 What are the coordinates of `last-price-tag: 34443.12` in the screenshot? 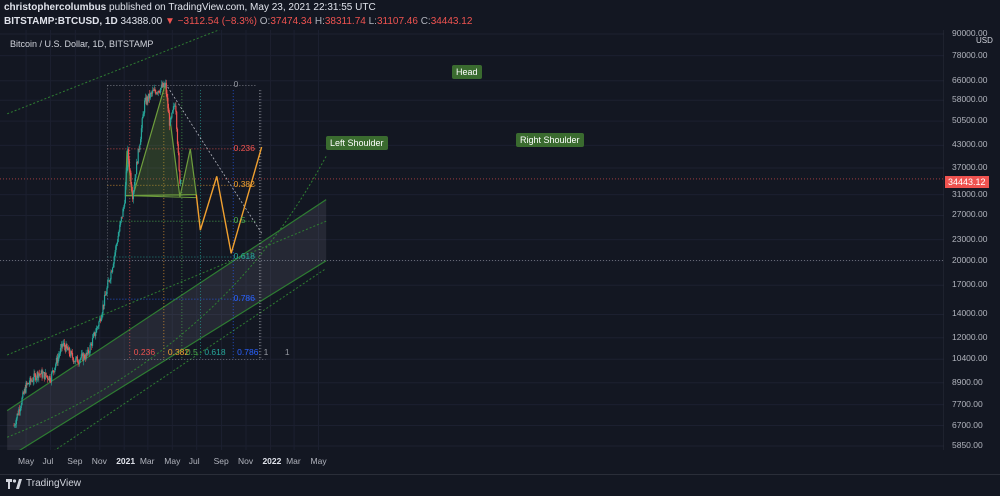 It's located at (967, 182).